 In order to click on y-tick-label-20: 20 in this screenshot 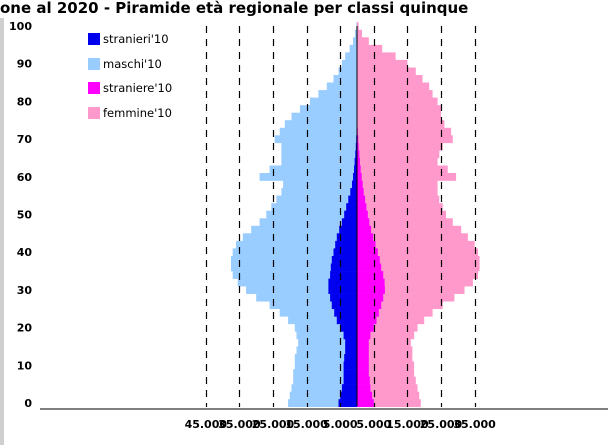, I will do `click(25, 328)`.